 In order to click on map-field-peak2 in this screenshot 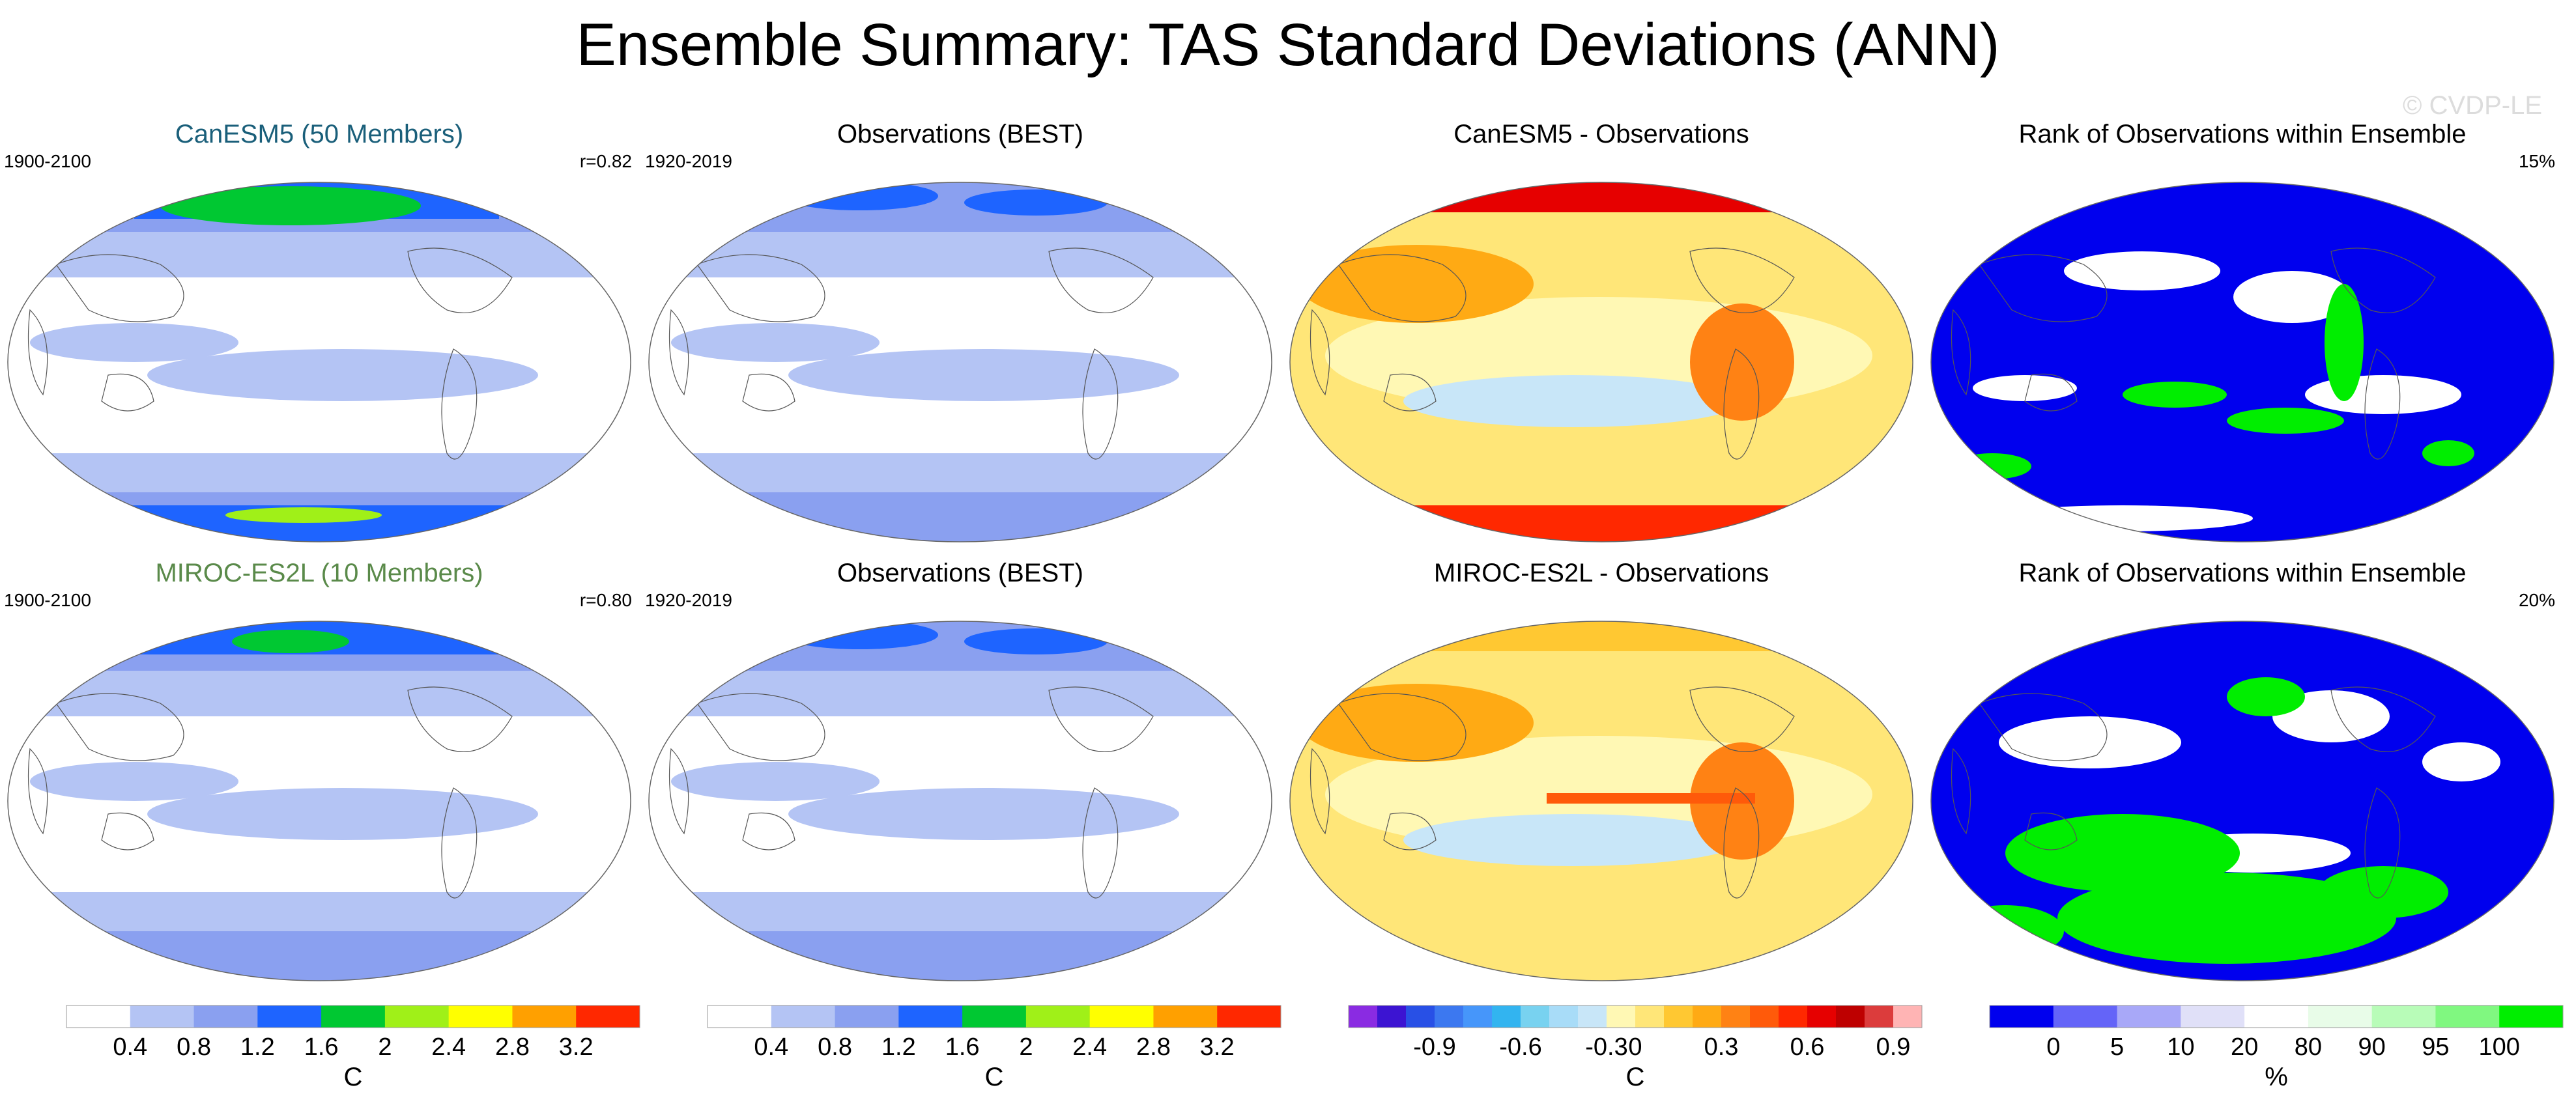, I will do `click(160, 627)`.